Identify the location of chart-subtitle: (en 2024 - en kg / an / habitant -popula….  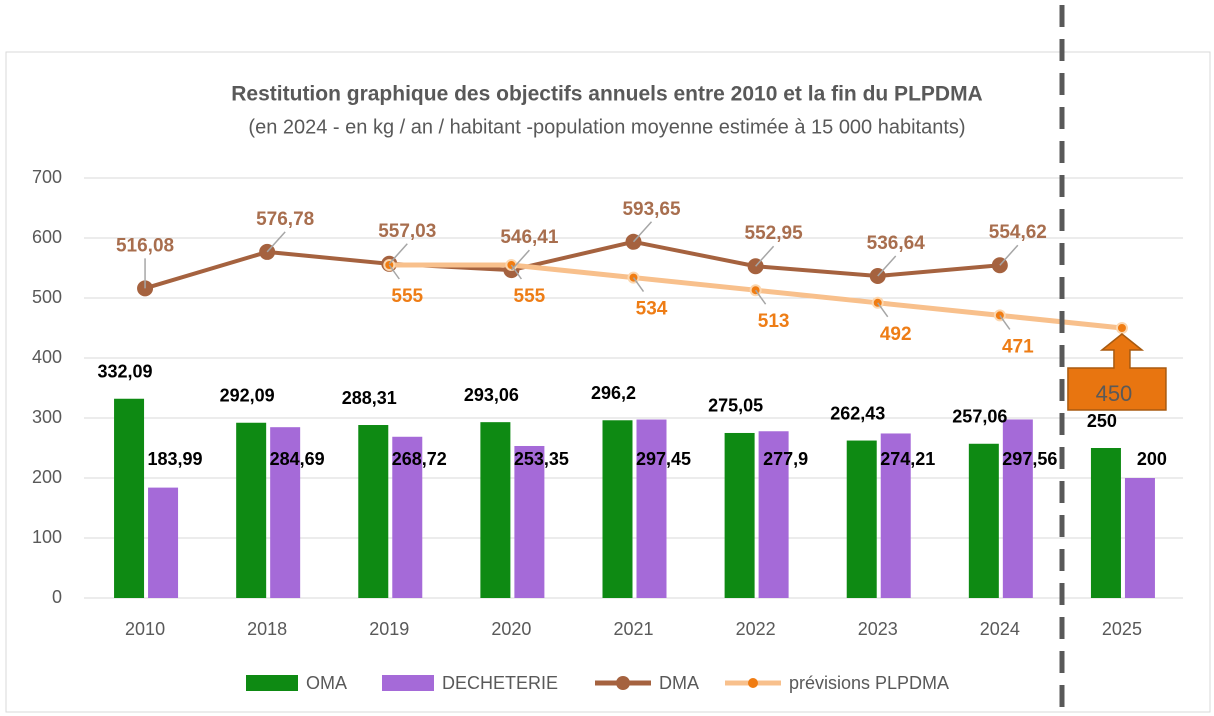
(606, 127).